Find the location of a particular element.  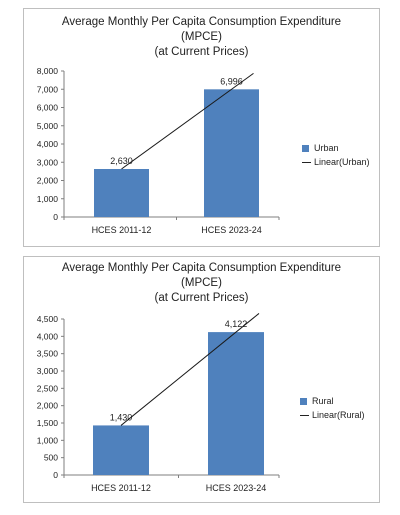

data-label: 2,630 is located at coordinates (121, 161).